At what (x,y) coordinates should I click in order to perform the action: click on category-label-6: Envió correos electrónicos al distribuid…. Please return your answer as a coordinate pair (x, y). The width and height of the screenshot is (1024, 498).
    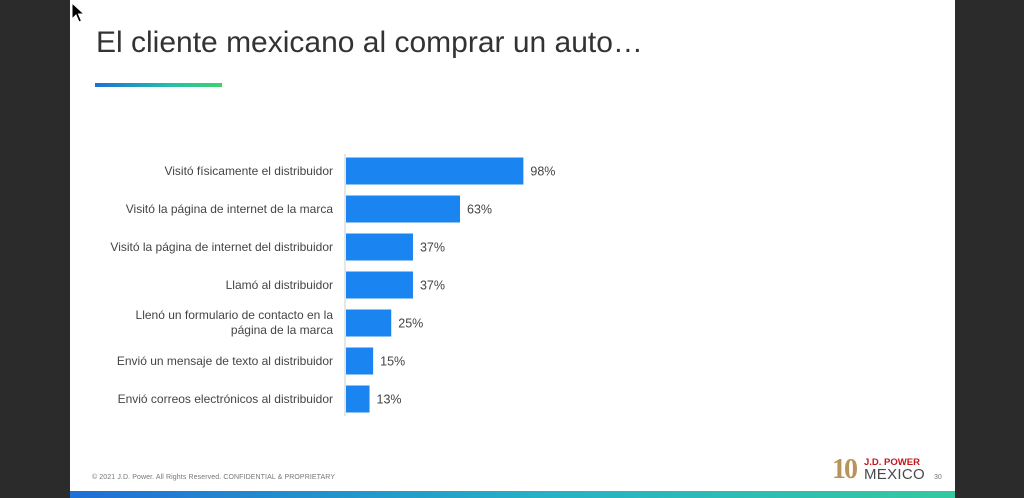
    Looking at the image, I should click on (213, 399).